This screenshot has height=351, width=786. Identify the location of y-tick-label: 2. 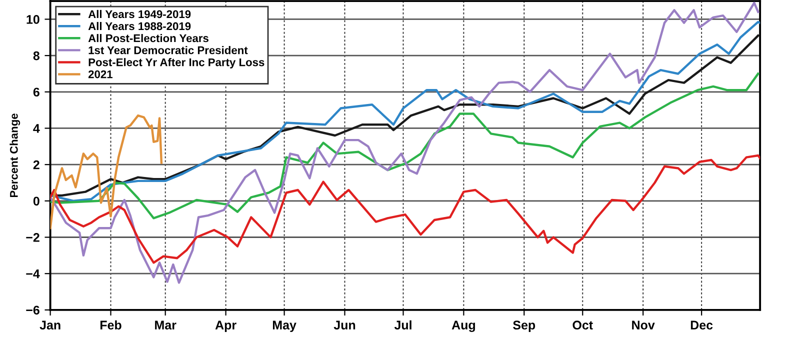
(36, 165).